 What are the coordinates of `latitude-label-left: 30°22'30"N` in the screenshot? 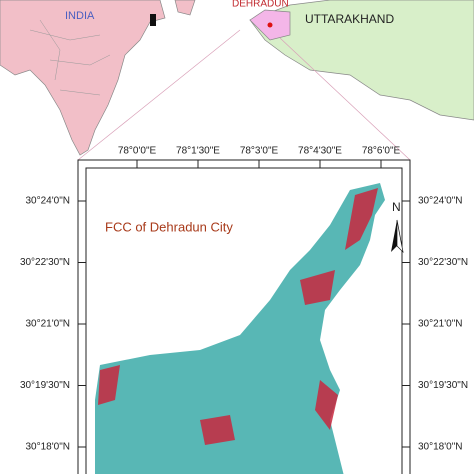 It's located at (45, 262).